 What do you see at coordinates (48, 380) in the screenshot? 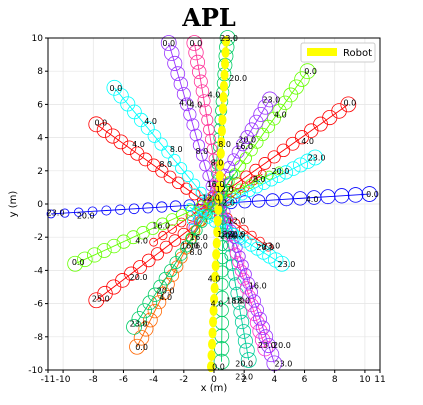
I see `x-tick-label: -11` at bounding box center [48, 380].